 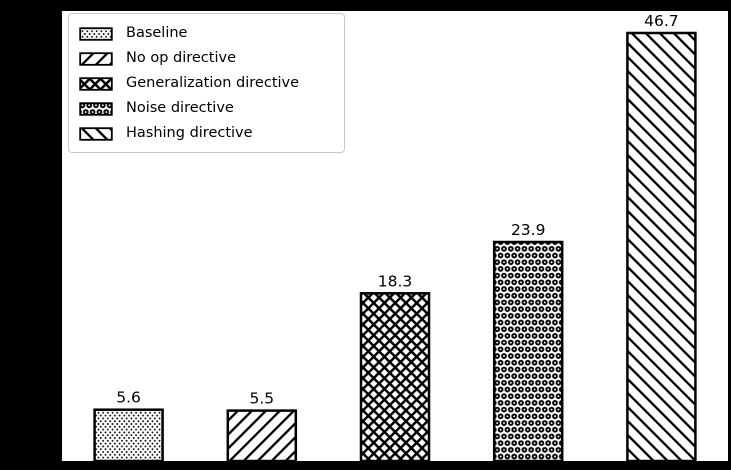 I want to click on dots-large-hatch-swatch-icon, so click(x=96, y=108).